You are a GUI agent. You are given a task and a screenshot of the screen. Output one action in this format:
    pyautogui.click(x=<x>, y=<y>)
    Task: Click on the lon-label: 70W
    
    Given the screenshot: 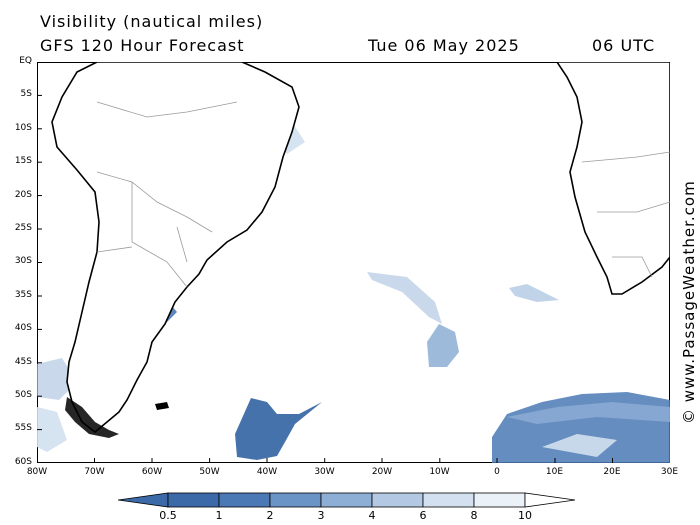 What is the action you would take?
    pyautogui.click(x=94, y=472)
    